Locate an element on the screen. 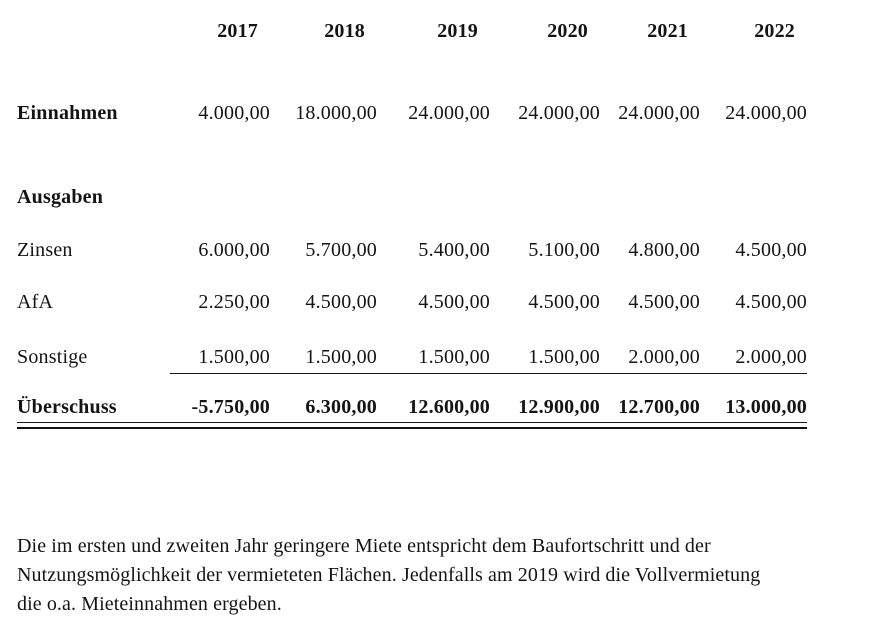 The height and width of the screenshot is (642, 892). cell-value: 5.400,00 is located at coordinates (454, 250).